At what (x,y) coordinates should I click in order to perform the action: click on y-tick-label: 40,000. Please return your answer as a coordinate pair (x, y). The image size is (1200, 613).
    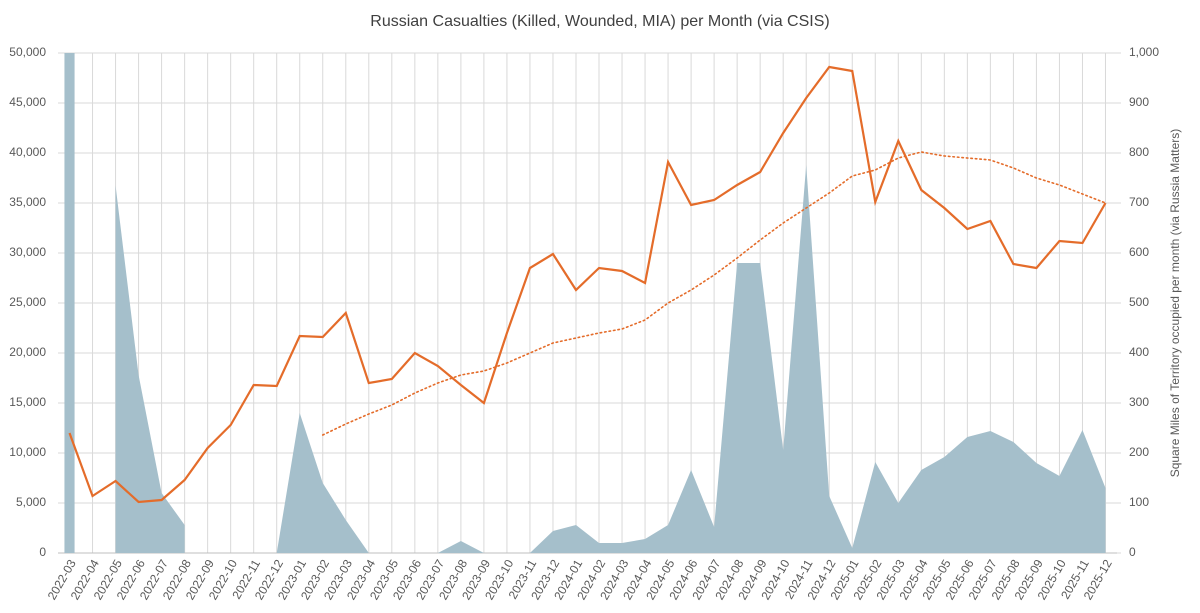
    Looking at the image, I should click on (27, 152).